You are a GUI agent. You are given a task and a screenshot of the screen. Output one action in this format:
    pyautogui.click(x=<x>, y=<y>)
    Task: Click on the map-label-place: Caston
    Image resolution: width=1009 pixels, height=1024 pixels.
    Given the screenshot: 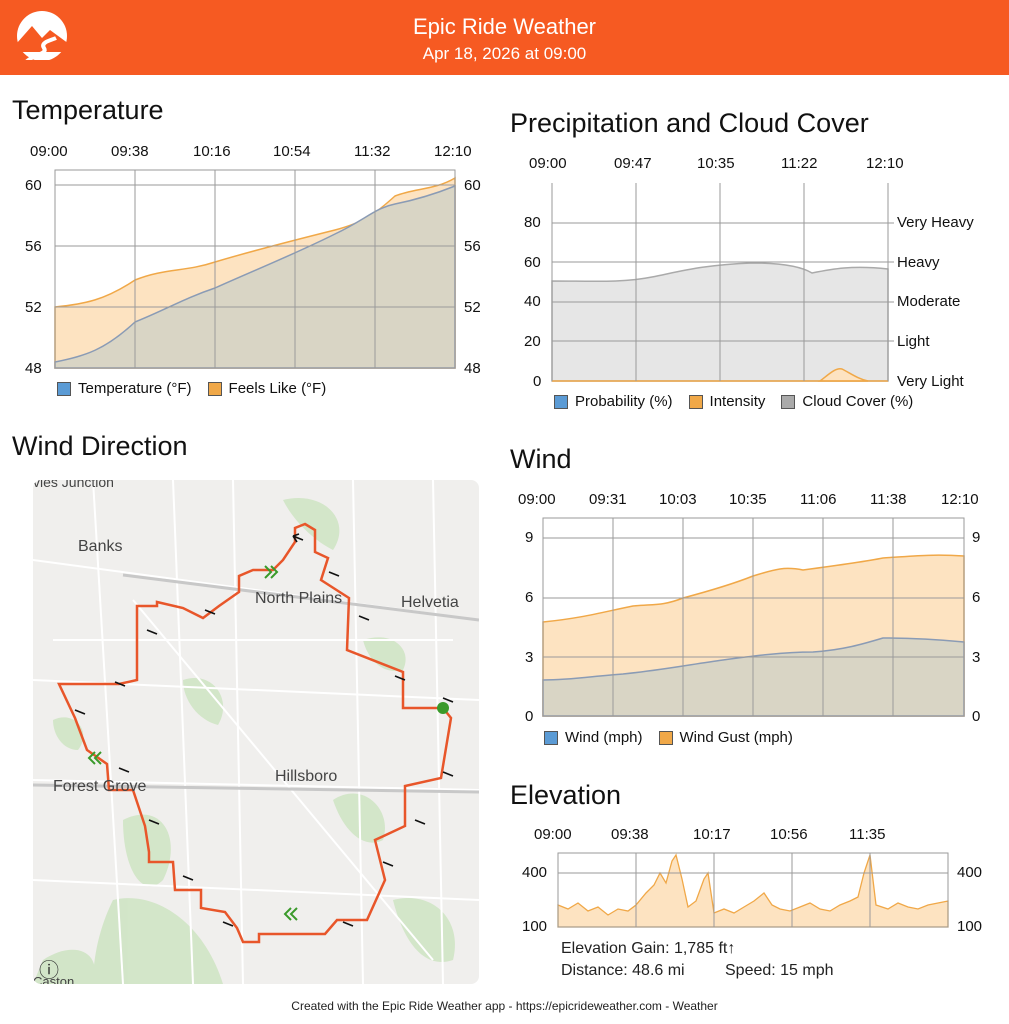 What is the action you would take?
    pyautogui.click(x=54, y=979)
    